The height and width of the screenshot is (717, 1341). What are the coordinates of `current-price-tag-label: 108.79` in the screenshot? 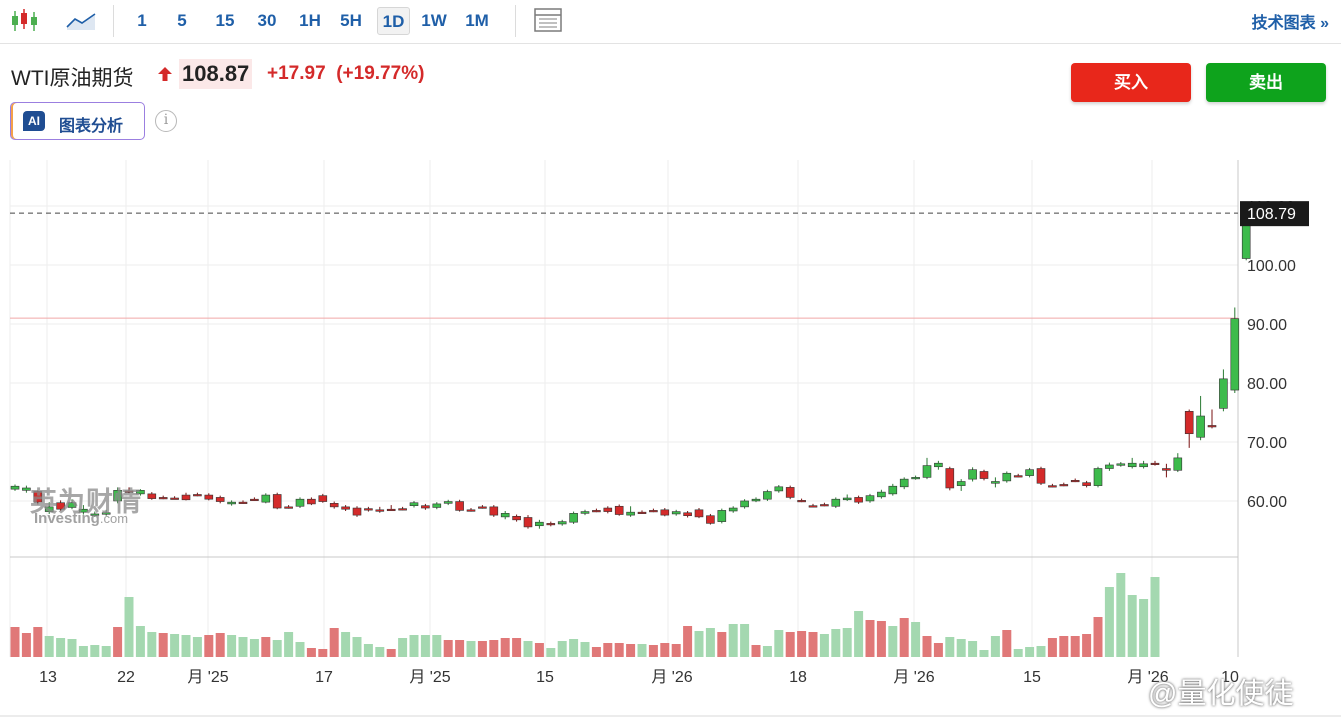 It's located at (1271, 214).